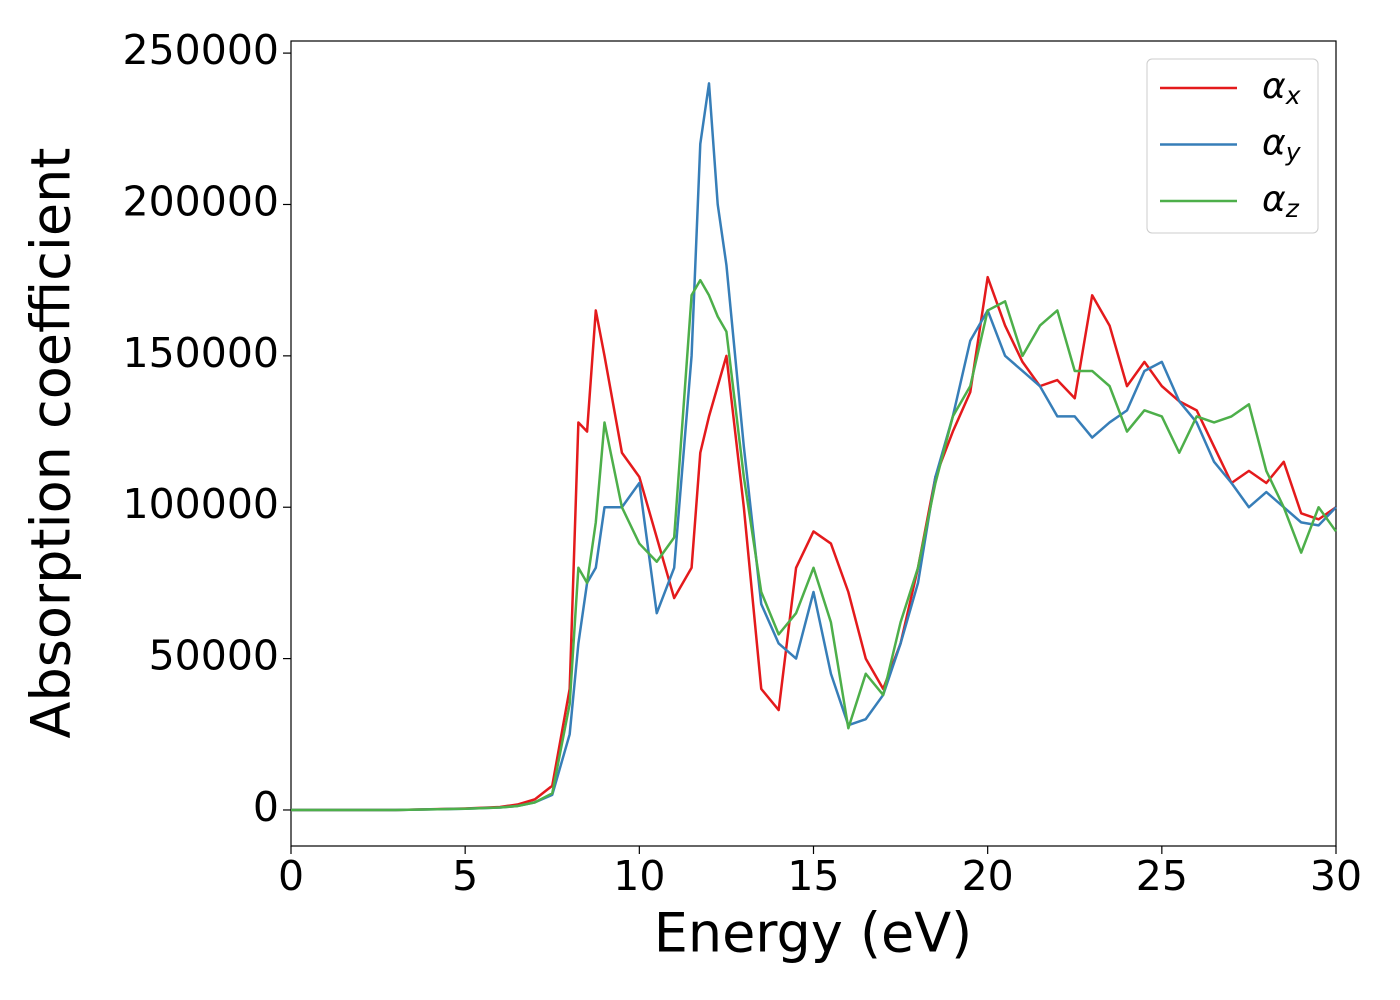 The image size is (1400, 1000). What do you see at coordinates (1282, 145) in the screenshot?
I see `legend-label: αy` at bounding box center [1282, 145].